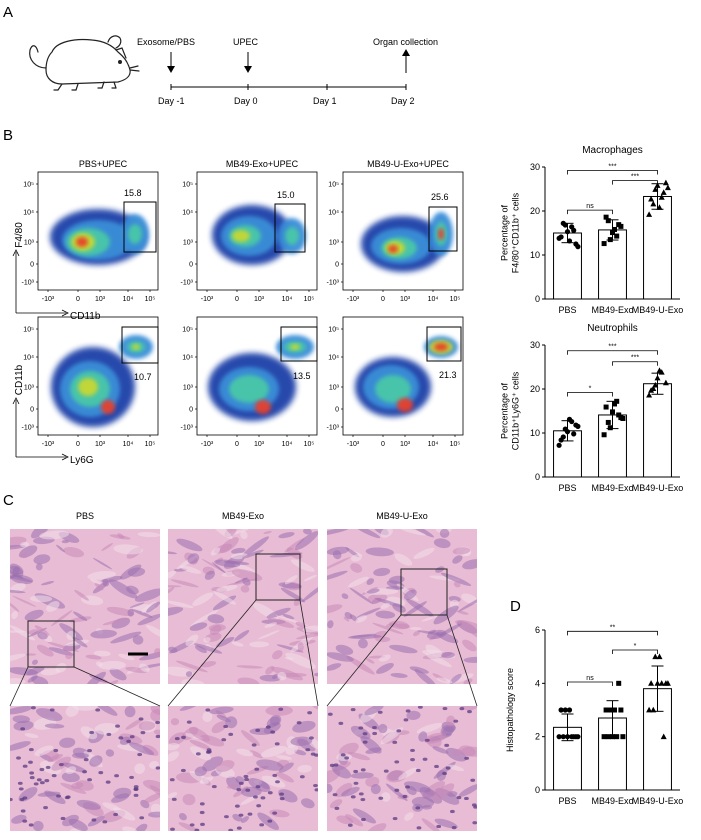 The width and height of the screenshot is (701, 840). Describe the element at coordinates (90, 237) in the screenshot. I see `flow-plot: 15.8 10⁵ 10⁴ 10³ 0 -10³ -10³ 0 10³ 10⁴ 10⁵` at that location.